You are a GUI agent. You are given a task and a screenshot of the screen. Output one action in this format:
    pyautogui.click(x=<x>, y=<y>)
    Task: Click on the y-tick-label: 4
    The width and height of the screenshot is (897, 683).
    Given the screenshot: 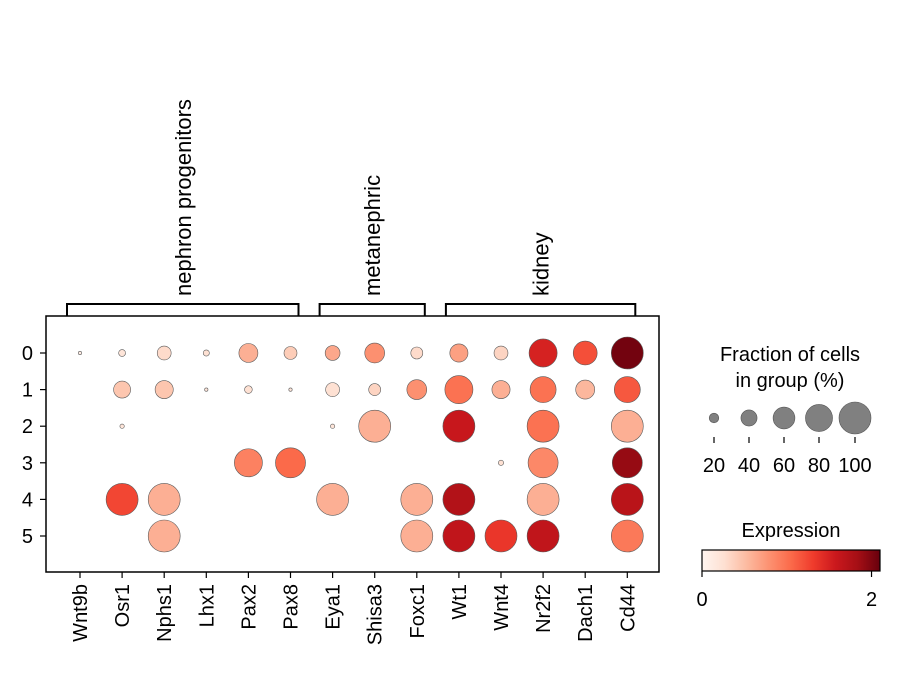 What is the action you would take?
    pyautogui.click(x=27, y=500)
    